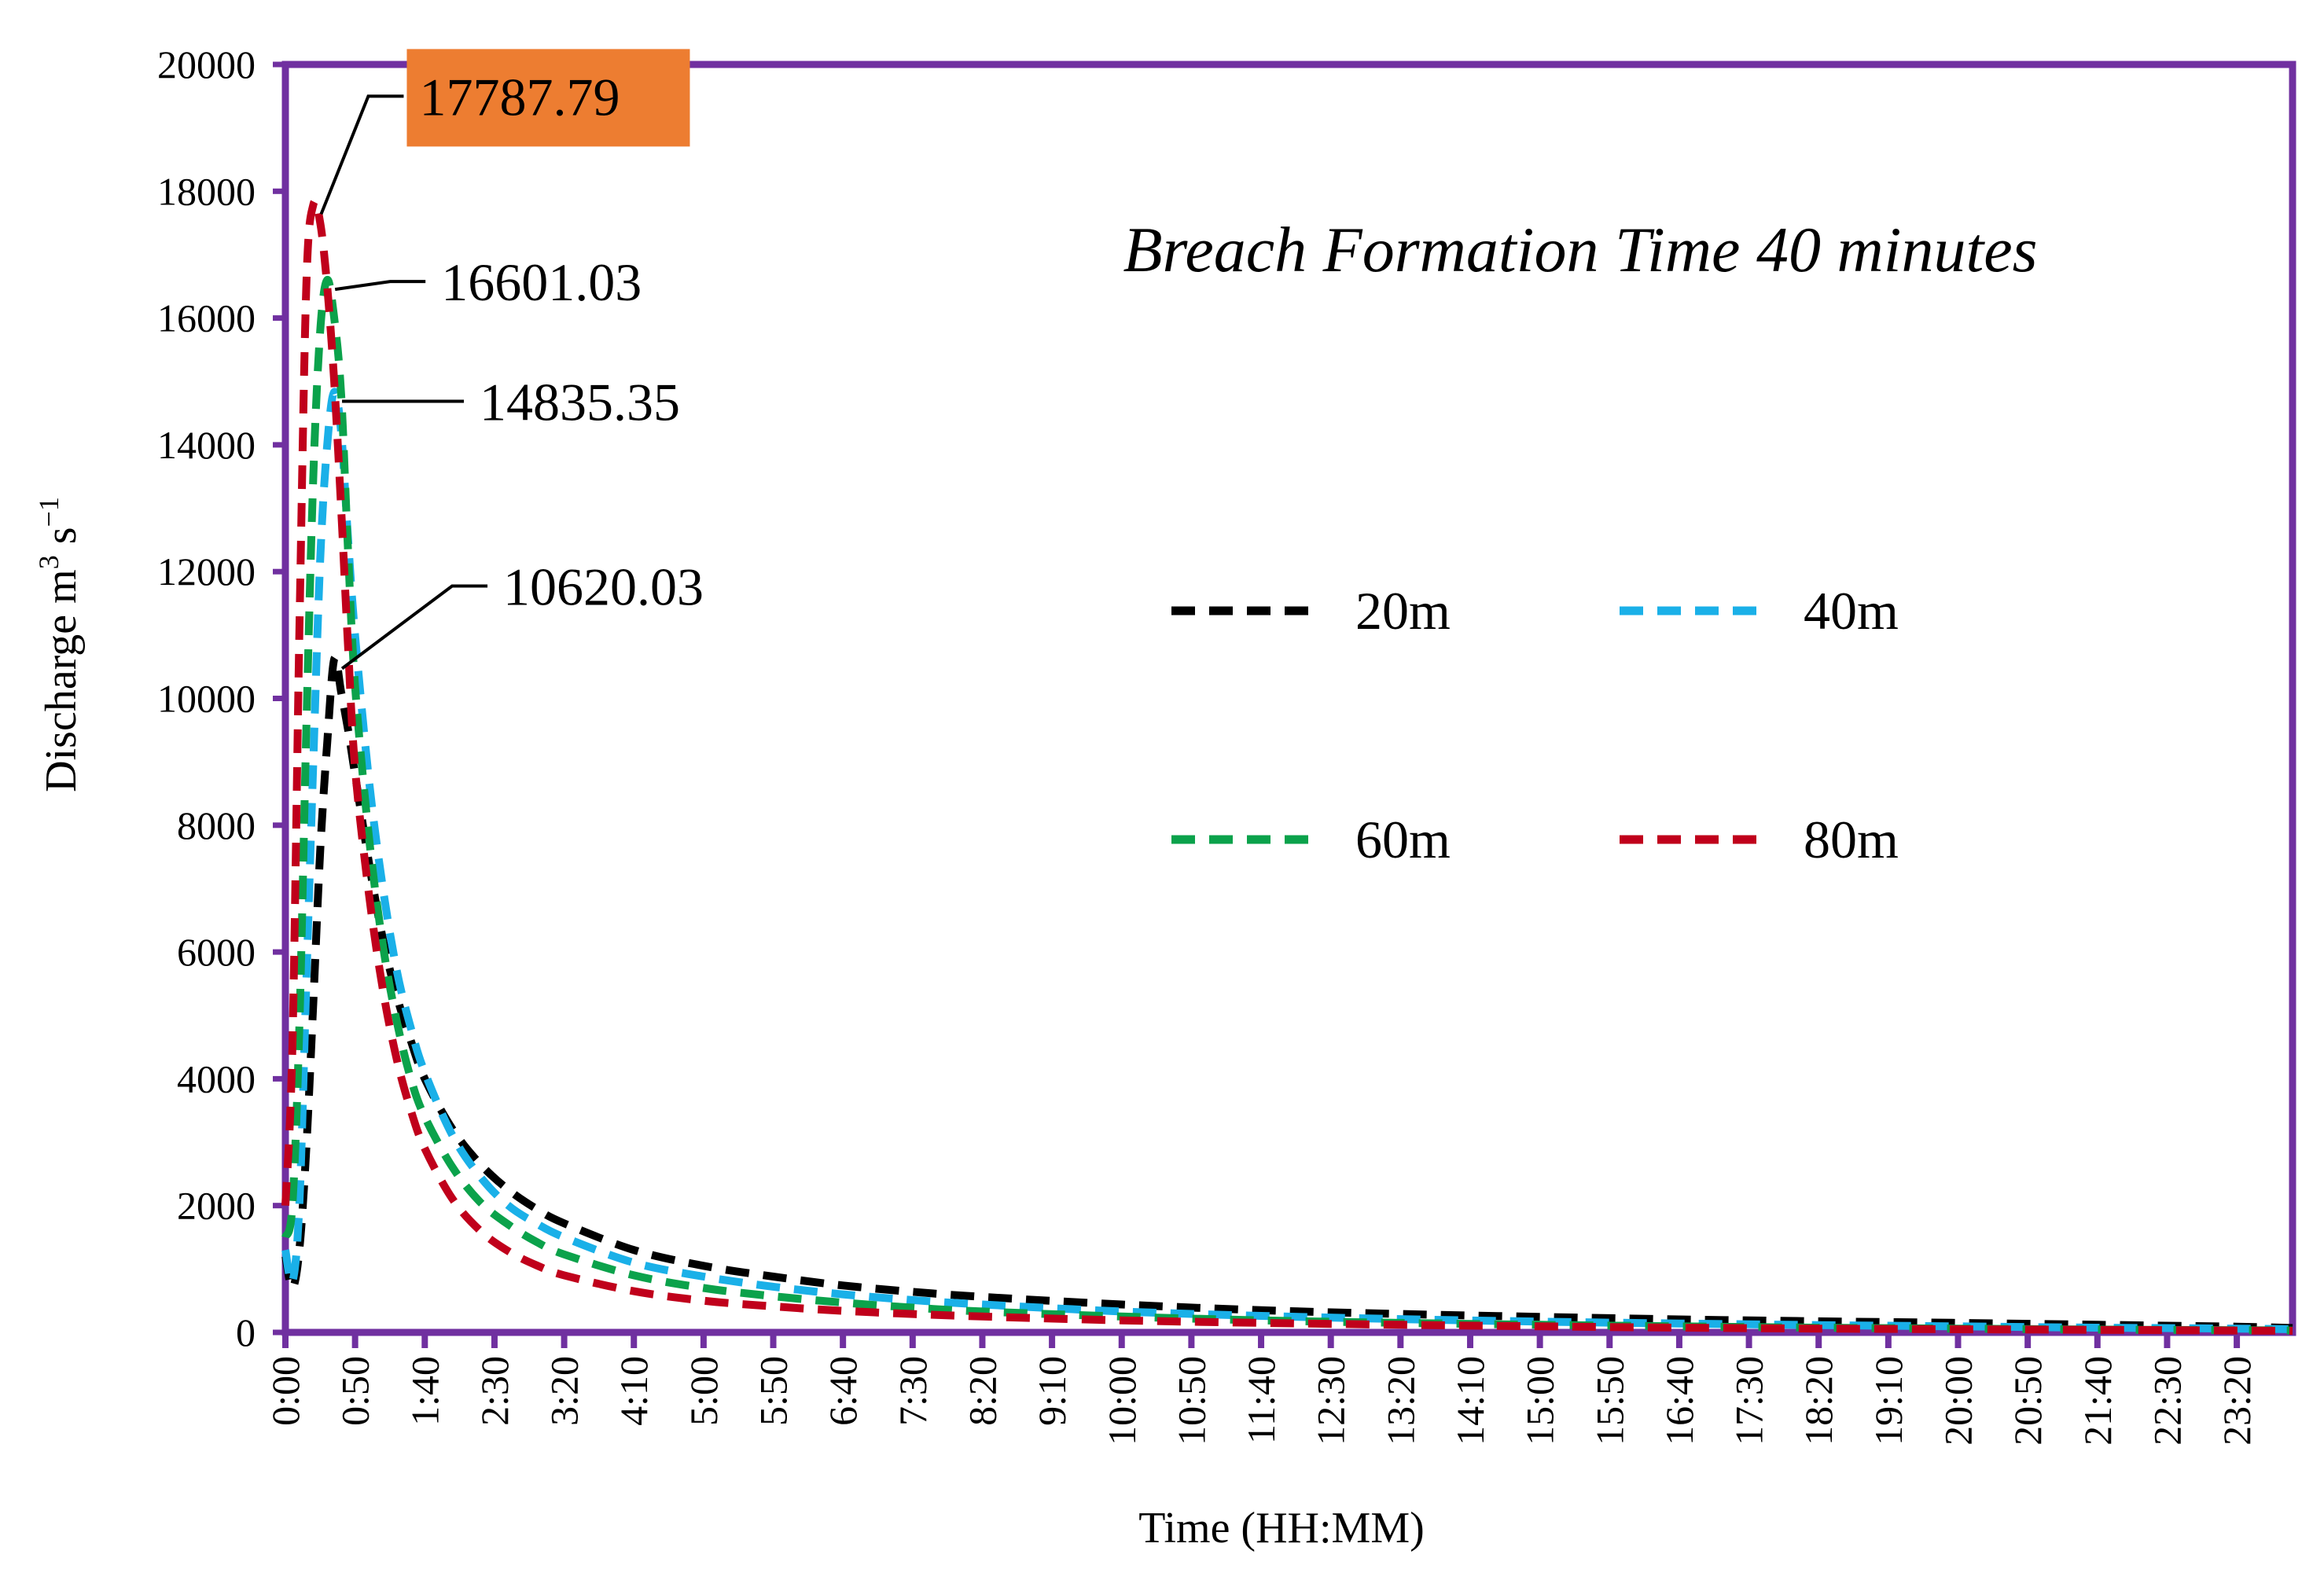  I want to click on y-tick-label: 12000, so click(206, 571).